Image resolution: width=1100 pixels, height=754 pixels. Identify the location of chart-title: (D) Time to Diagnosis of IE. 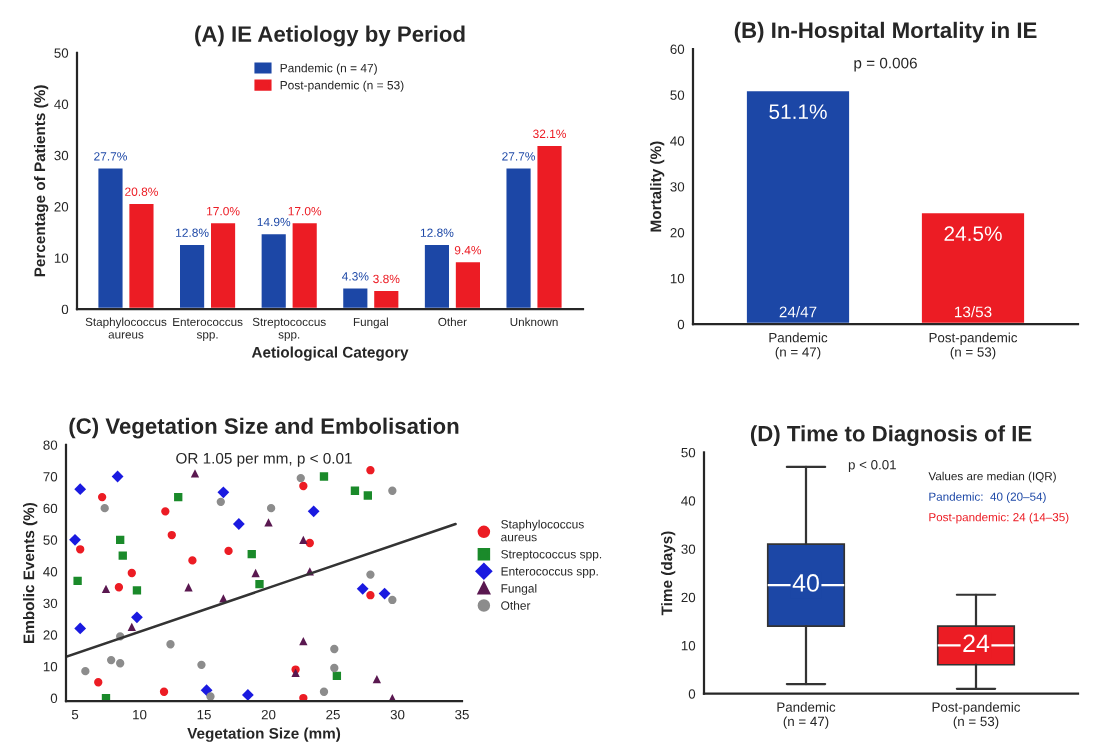
(891, 435).